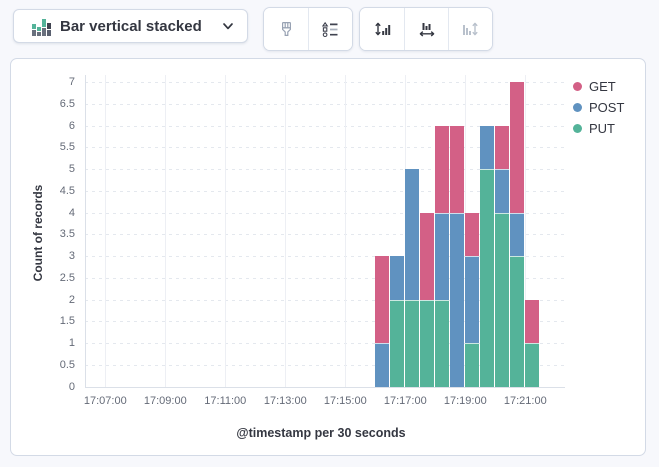  Describe the element at coordinates (577, 128) in the screenshot. I see `legend-dot-put` at that location.